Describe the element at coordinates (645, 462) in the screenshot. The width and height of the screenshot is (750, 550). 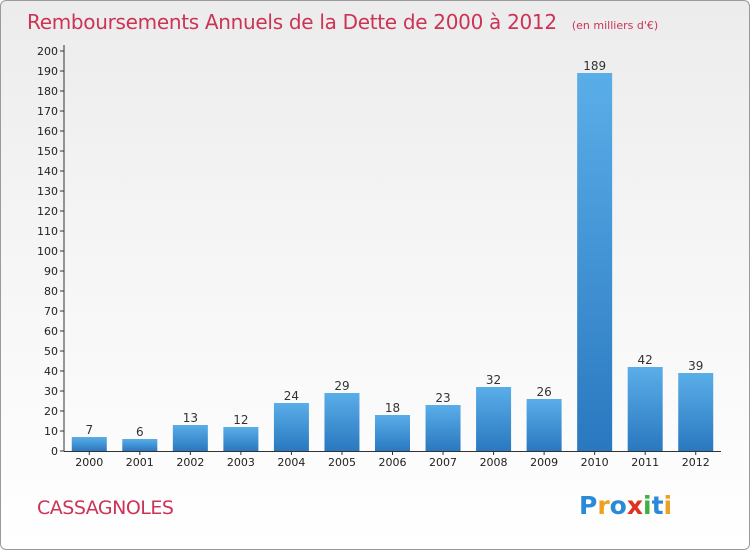
I see `x-tick-label: 2011` at that location.